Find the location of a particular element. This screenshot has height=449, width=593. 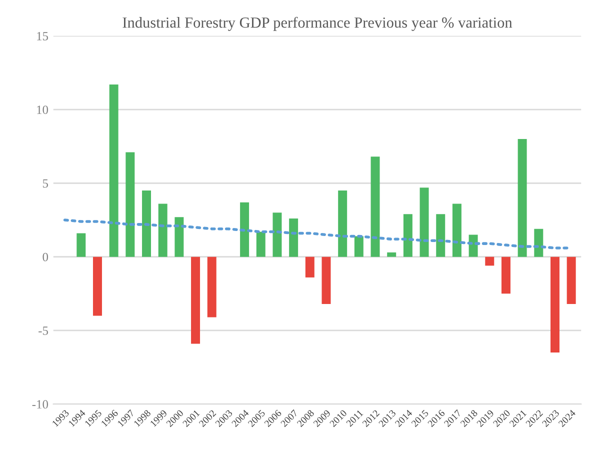

y-tick-label: 10 is located at coordinates (42, 110).